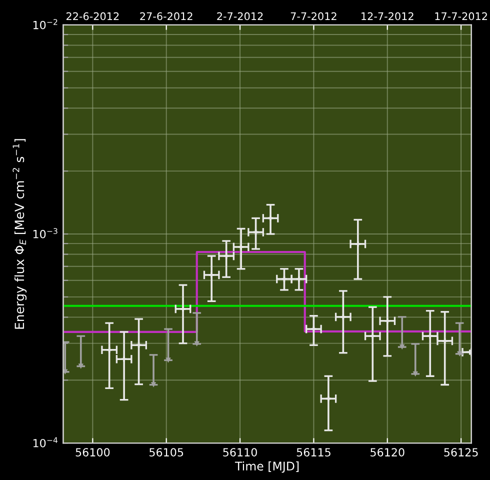  Describe the element at coordinates (313, 452) in the screenshot. I see `x-tick-label: 56115` at that location.